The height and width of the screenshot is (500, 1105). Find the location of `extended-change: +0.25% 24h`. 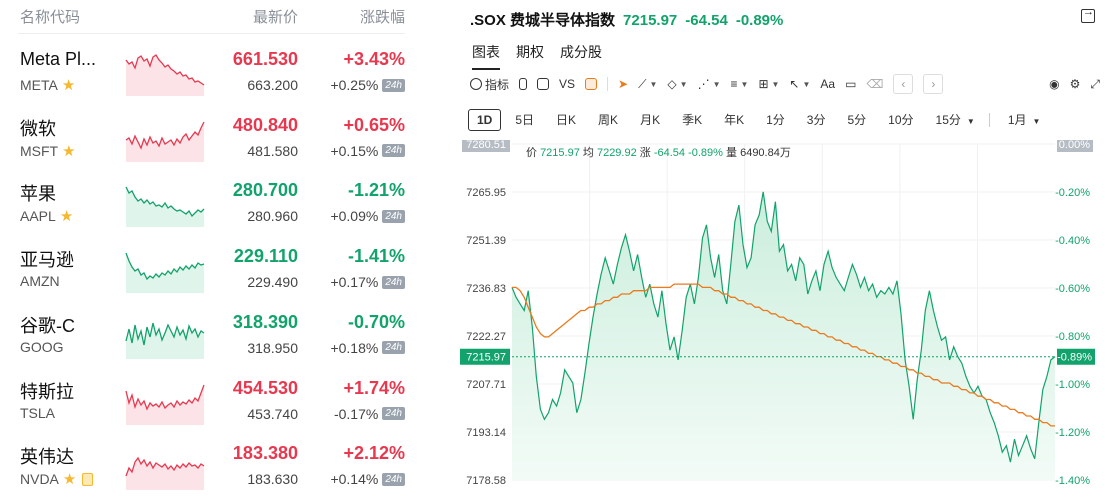

extended-change: +0.25% 24h is located at coordinates (367, 85).